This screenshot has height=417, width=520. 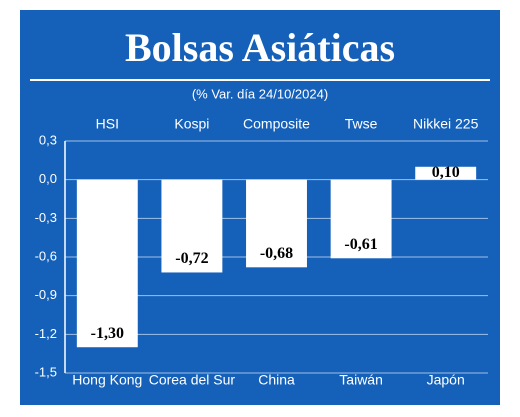 What do you see at coordinates (260, 93) in the screenshot?
I see `chart-subtitle: (% Var. día 24/10/2024)` at bounding box center [260, 93].